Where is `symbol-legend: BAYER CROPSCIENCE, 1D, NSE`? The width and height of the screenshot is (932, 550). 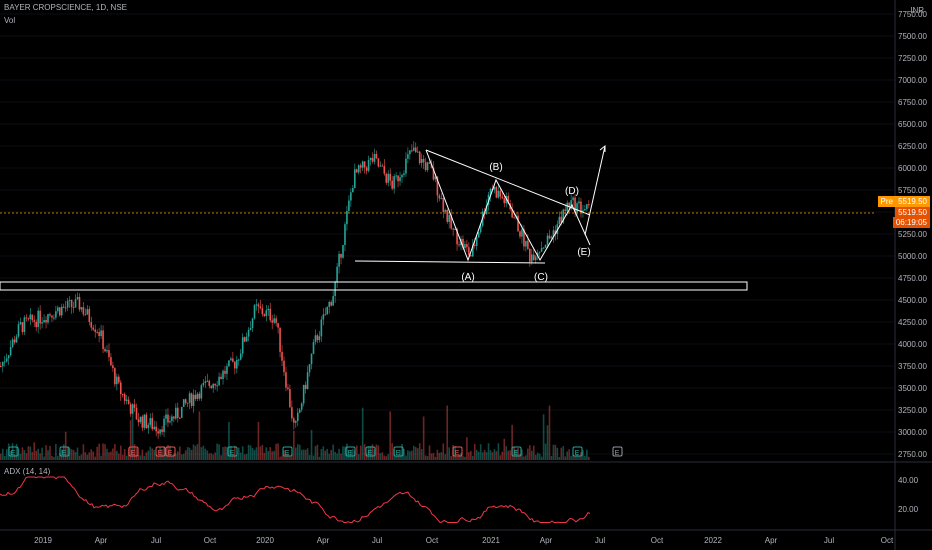
symbol-legend: BAYER CROPSCIENCE, 1D, NSE is located at coordinates (65, 7).